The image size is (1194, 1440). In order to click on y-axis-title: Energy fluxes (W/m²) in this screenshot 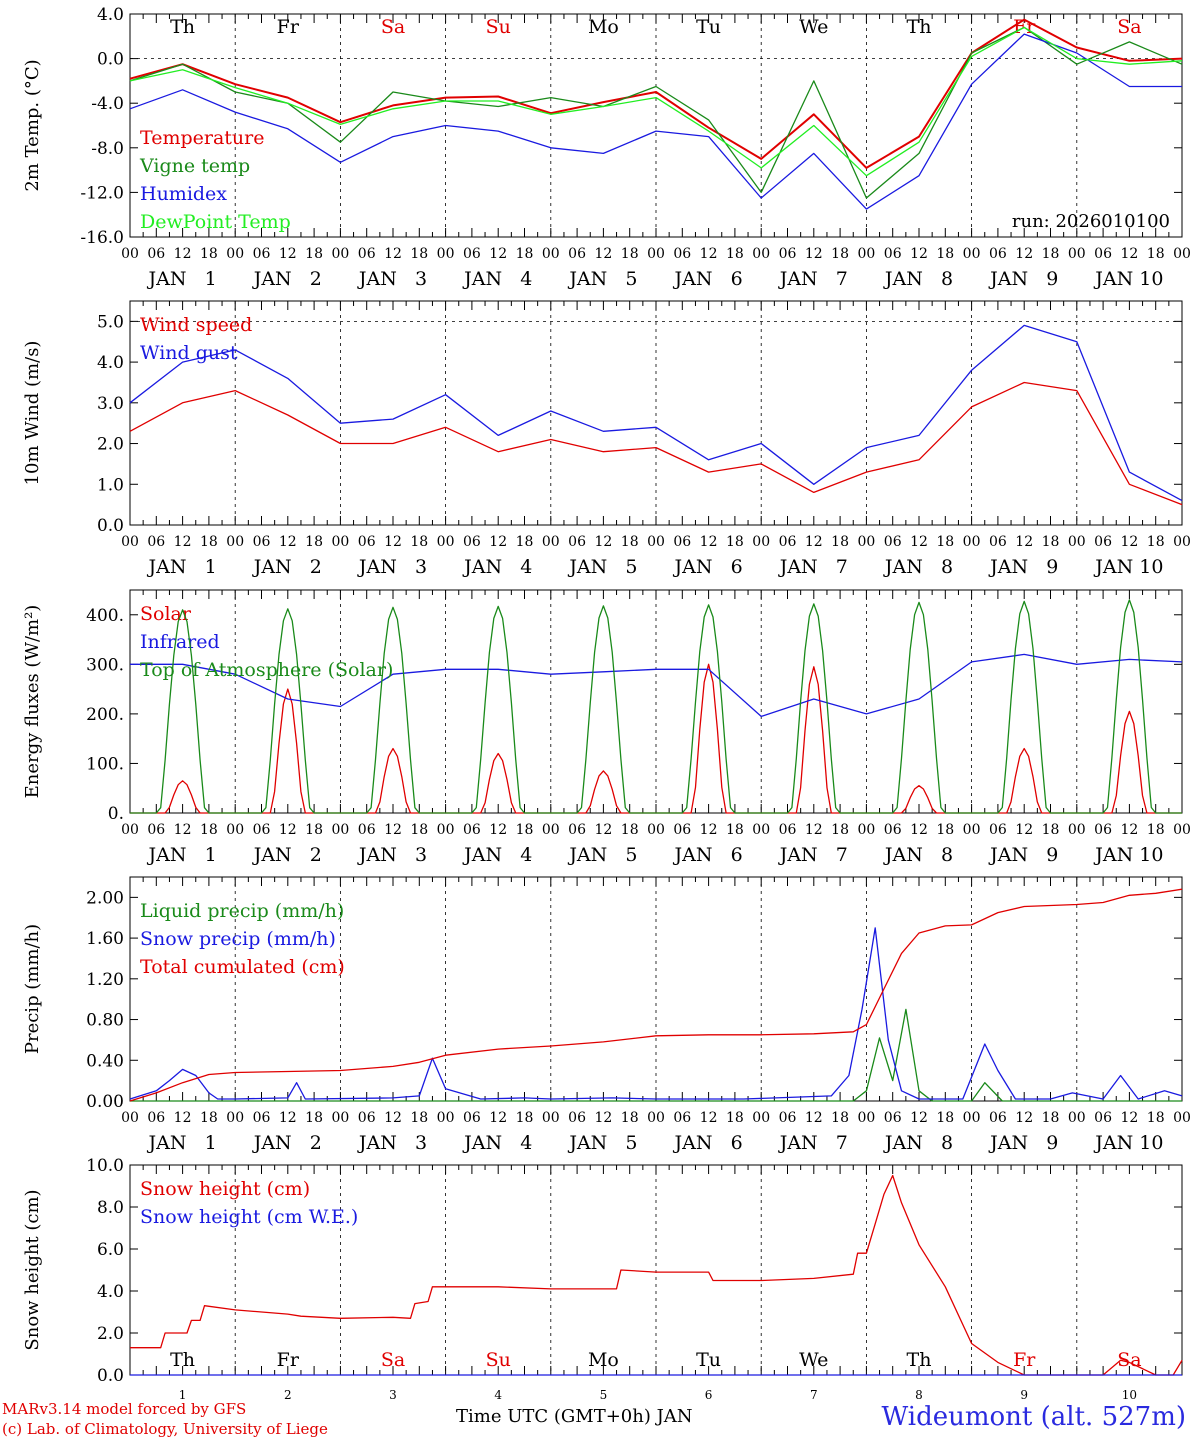, I will do `click(32, 702)`.